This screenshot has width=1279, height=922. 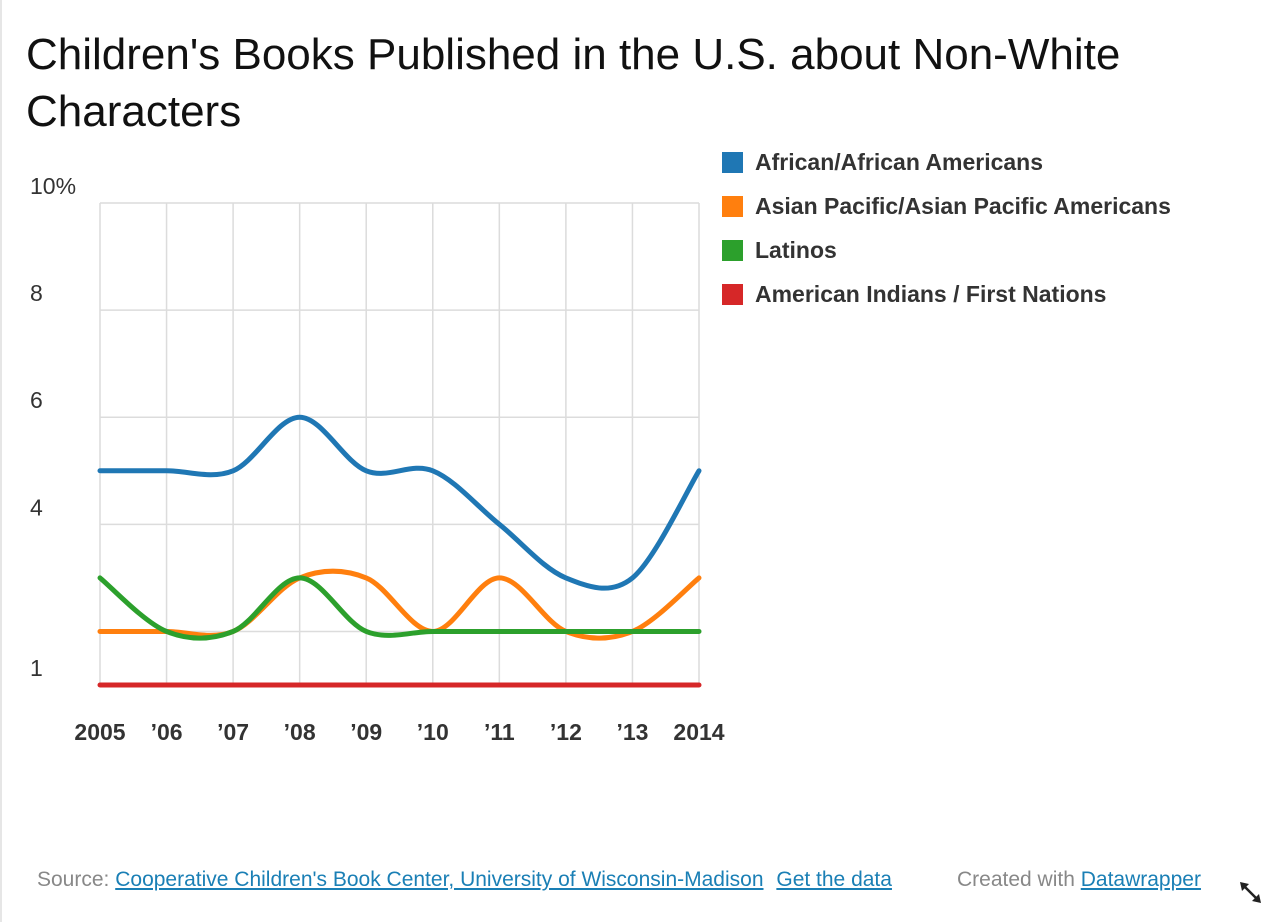 What do you see at coordinates (946, 250) in the screenshot?
I see `legend-item: Latinos` at bounding box center [946, 250].